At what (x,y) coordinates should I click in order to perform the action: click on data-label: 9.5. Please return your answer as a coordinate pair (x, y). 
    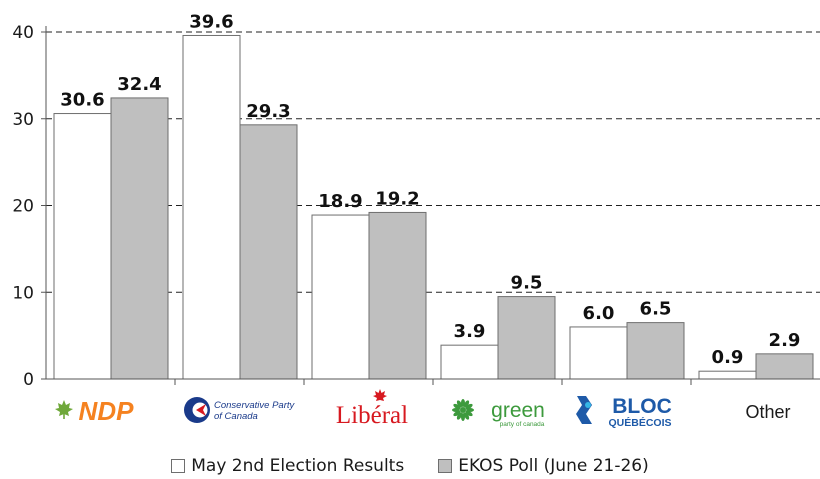
    Looking at the image, I should click on (527, 283).